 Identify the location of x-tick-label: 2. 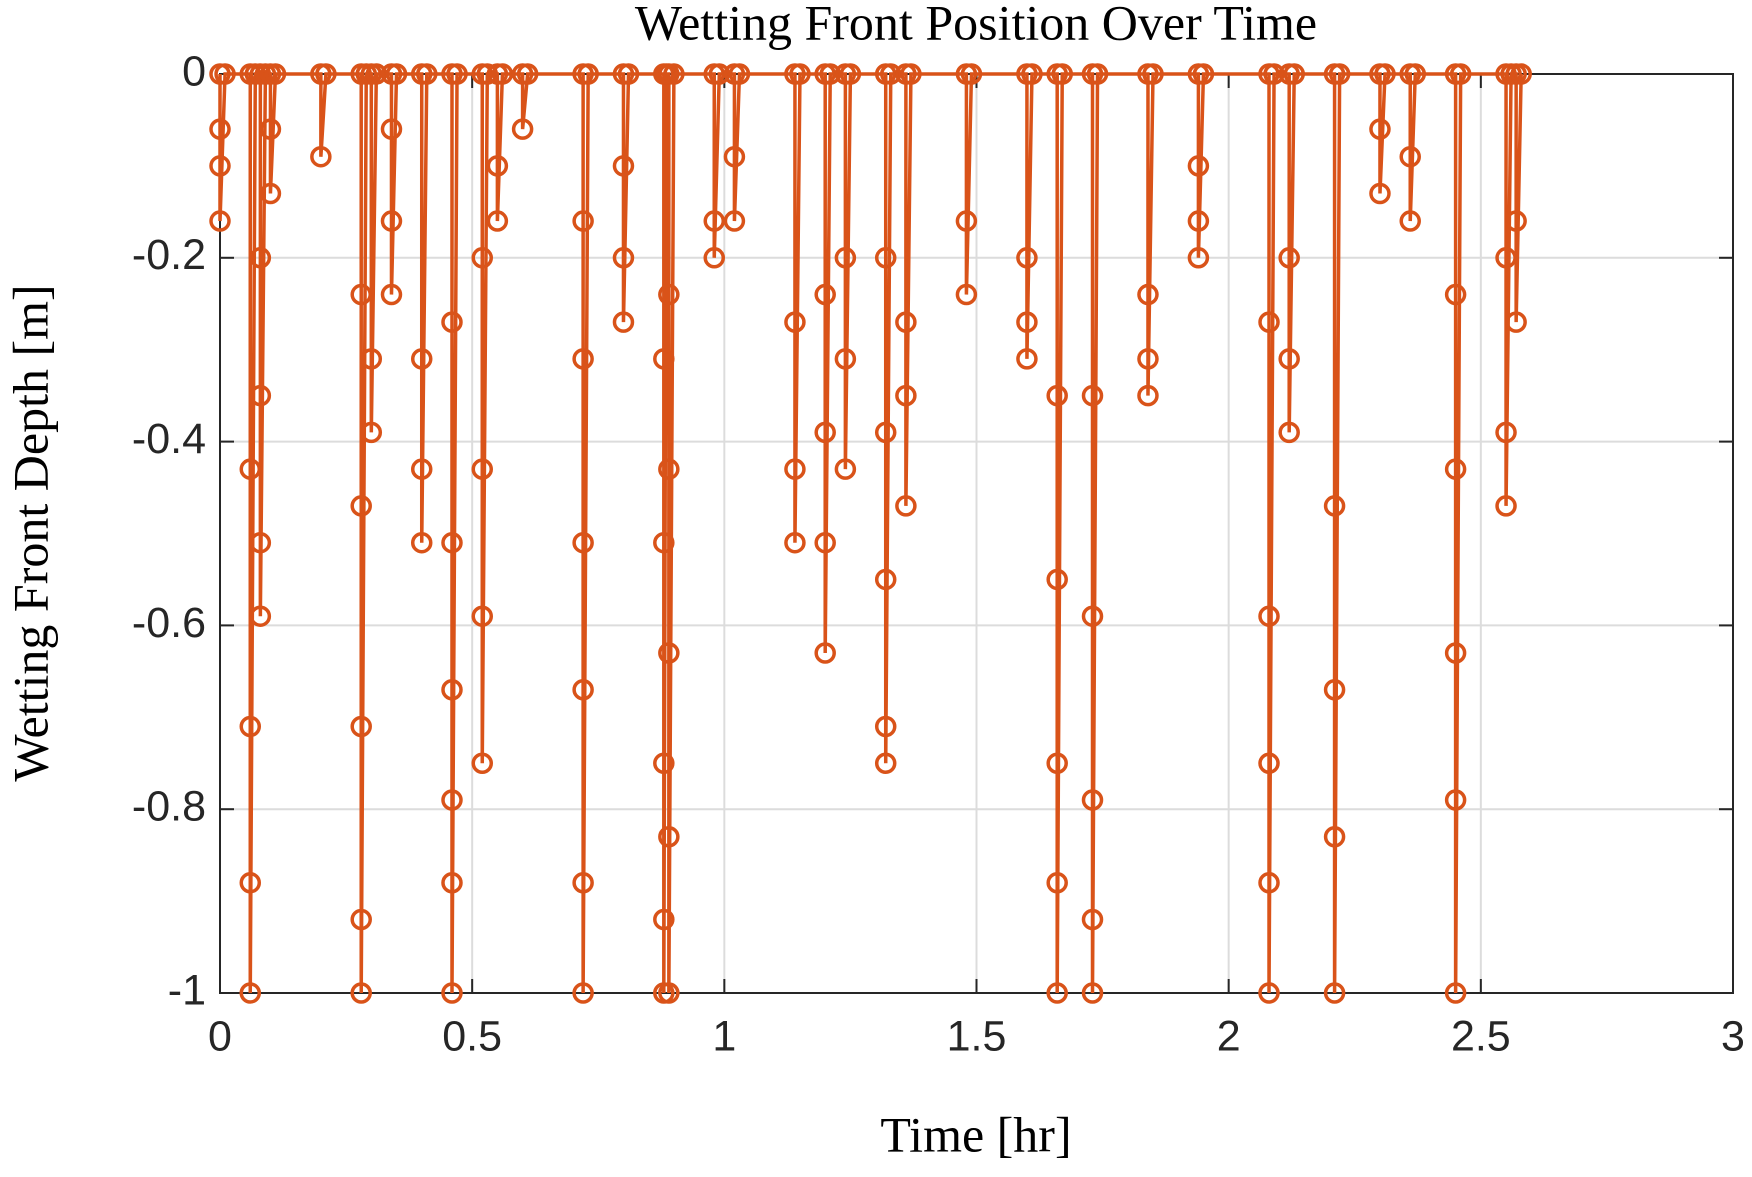
(1229, 1036).